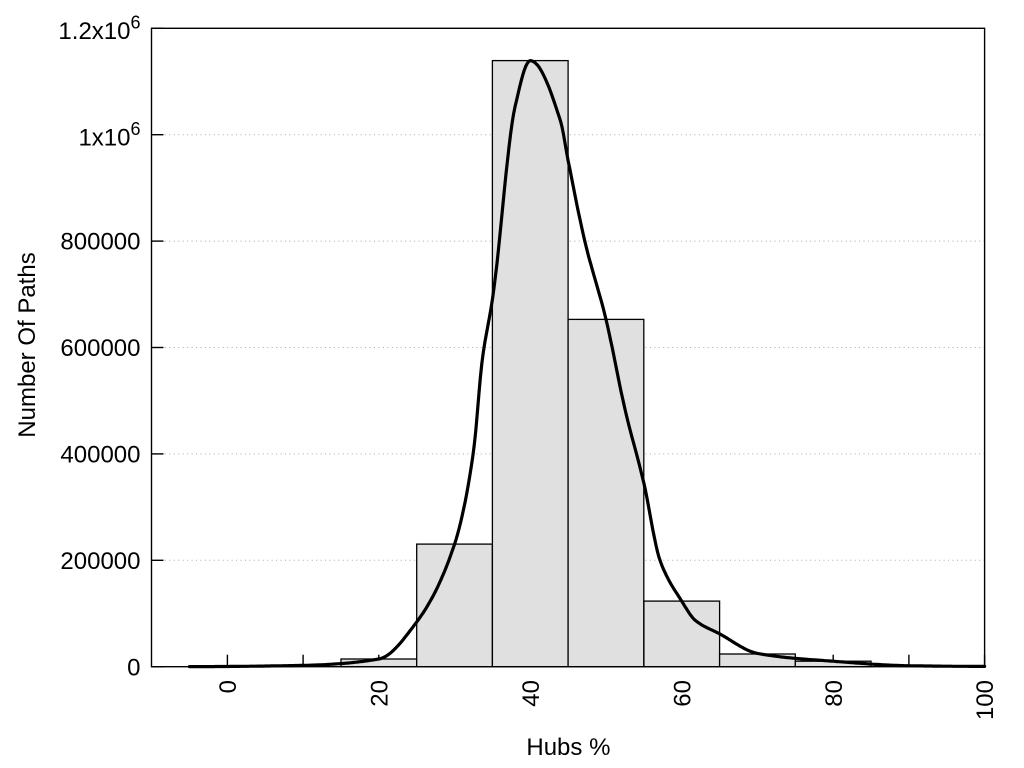  Describe the element at coordinates (100, 455) in the screenshot. I see `svg-text: 400000` at that location.